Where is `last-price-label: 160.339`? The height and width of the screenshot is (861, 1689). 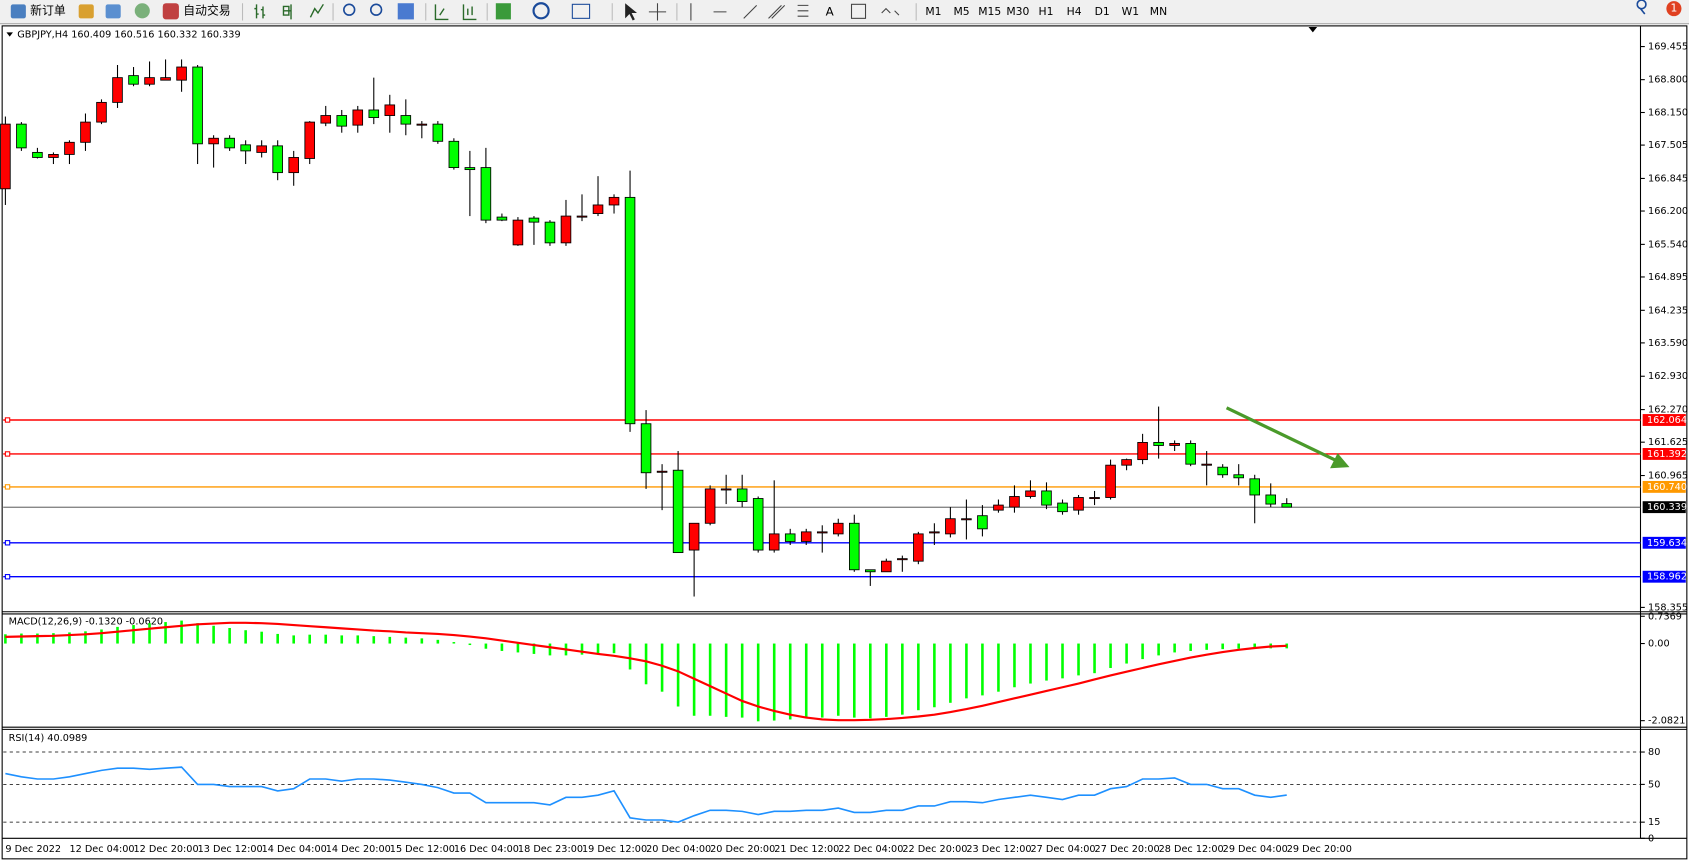 last-price-label: 160.339 is located at coordinates (1667, 507).